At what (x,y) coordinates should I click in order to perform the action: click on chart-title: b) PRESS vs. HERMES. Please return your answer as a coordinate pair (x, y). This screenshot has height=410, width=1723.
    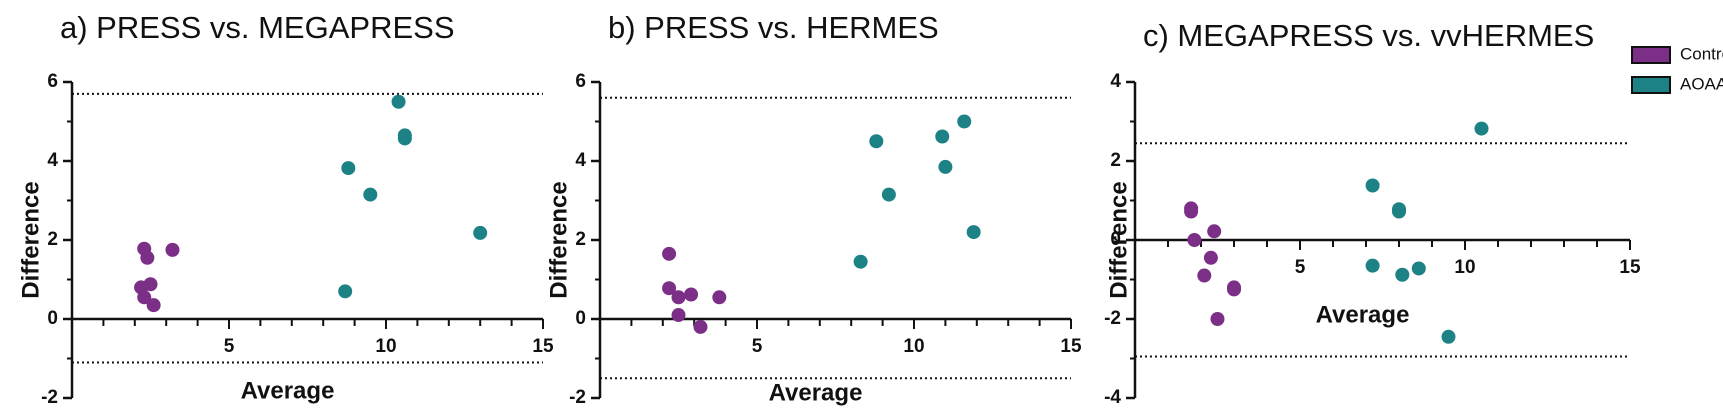
    Looking at the image, I should click on (773, 27).